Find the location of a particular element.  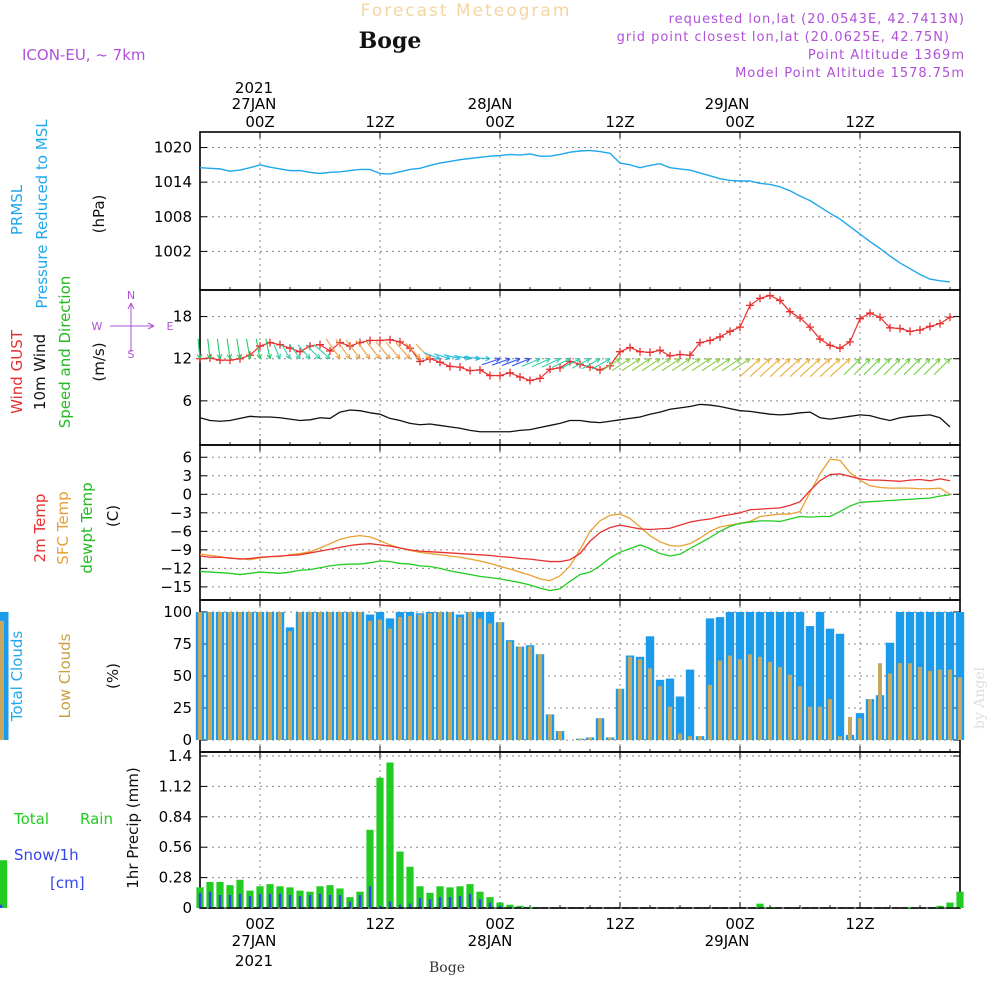

bottom-date-label: 27JAN is located at coordinates (254, 941).